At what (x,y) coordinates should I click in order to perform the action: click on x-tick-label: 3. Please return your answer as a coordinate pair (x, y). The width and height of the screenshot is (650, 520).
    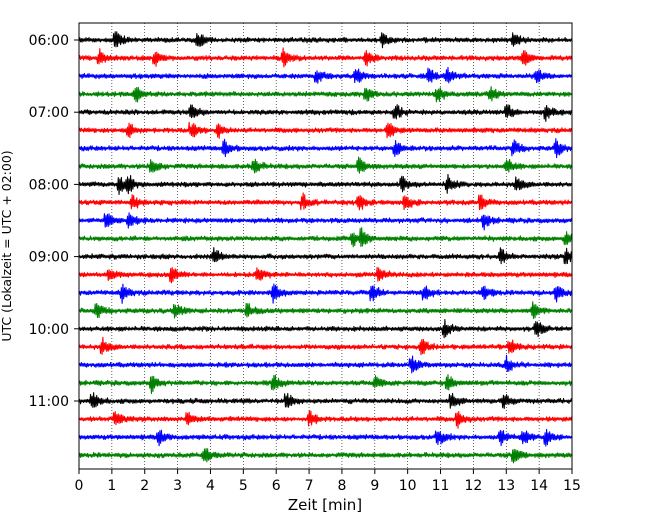
    Looking at the image, I should click on (177, 486).